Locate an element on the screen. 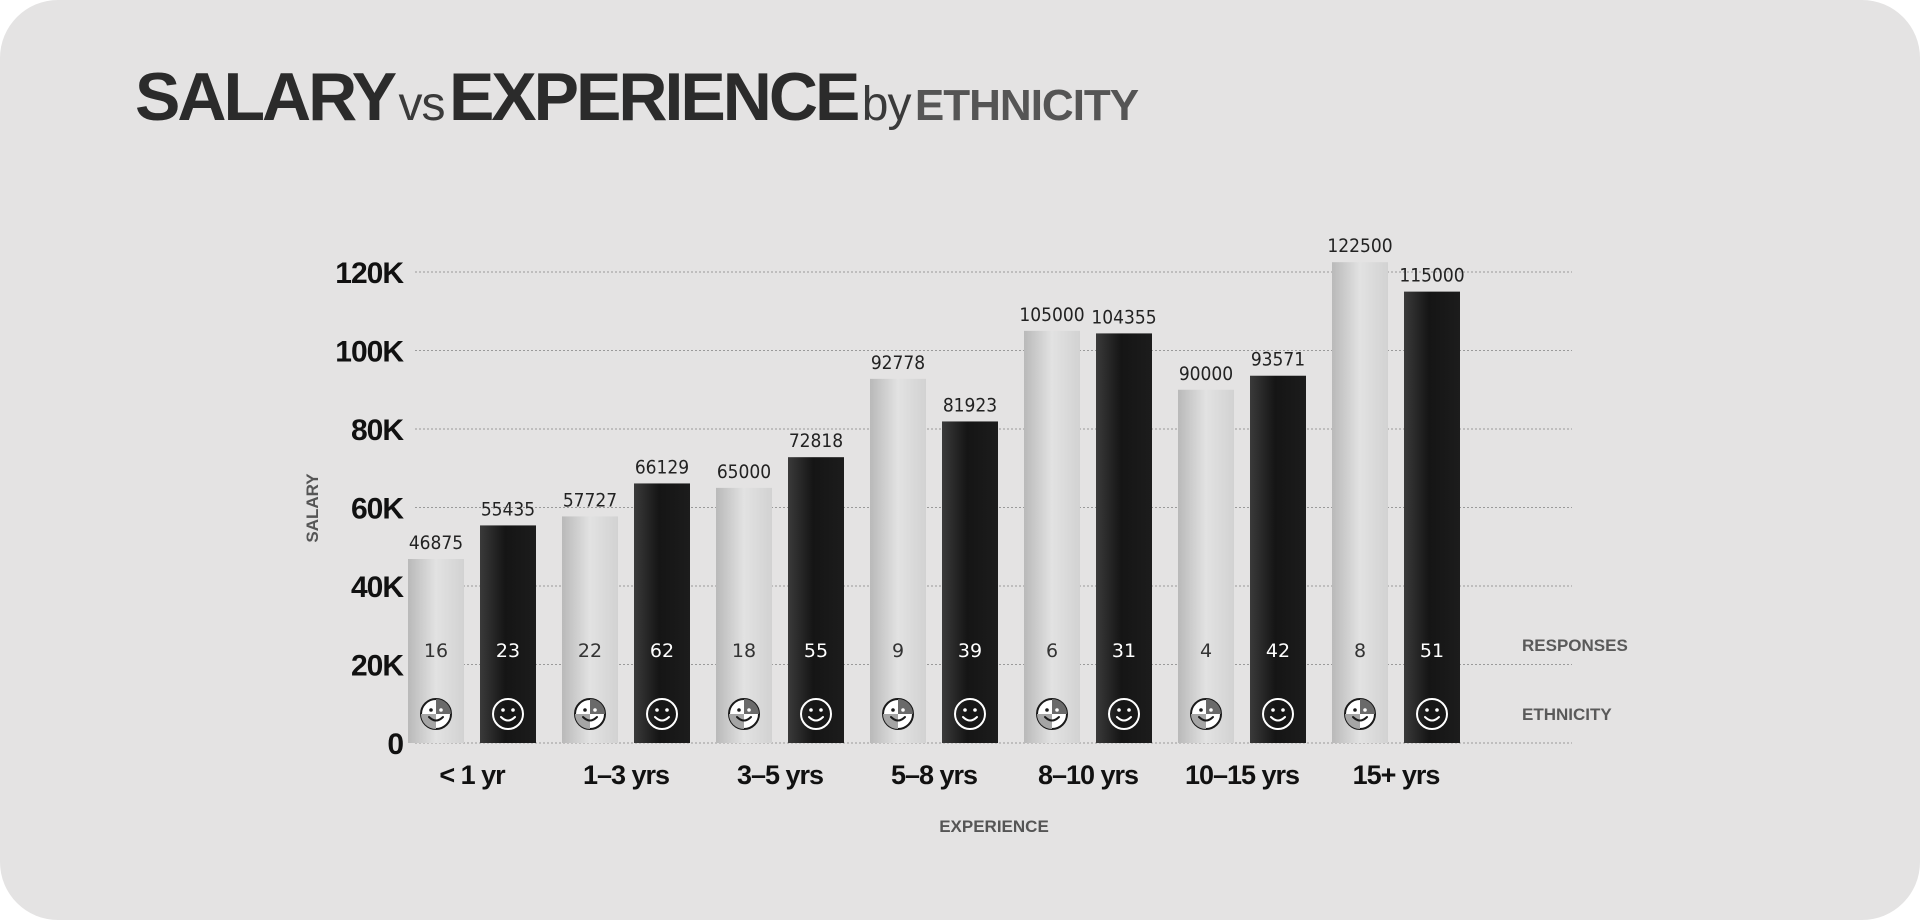  response-count-label: 23 is located at coordinates (508, 651).